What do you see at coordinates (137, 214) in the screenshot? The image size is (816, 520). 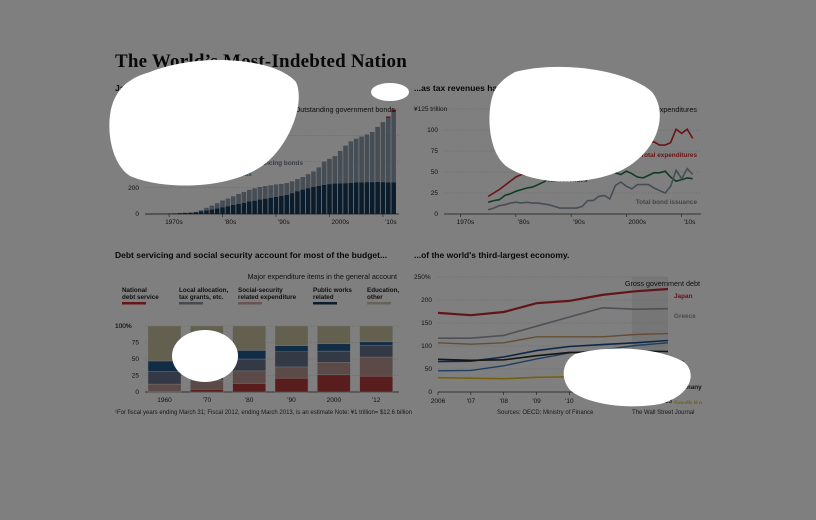 I see `bonds-y-tick-label: 0` at bounding box center [137, 214].